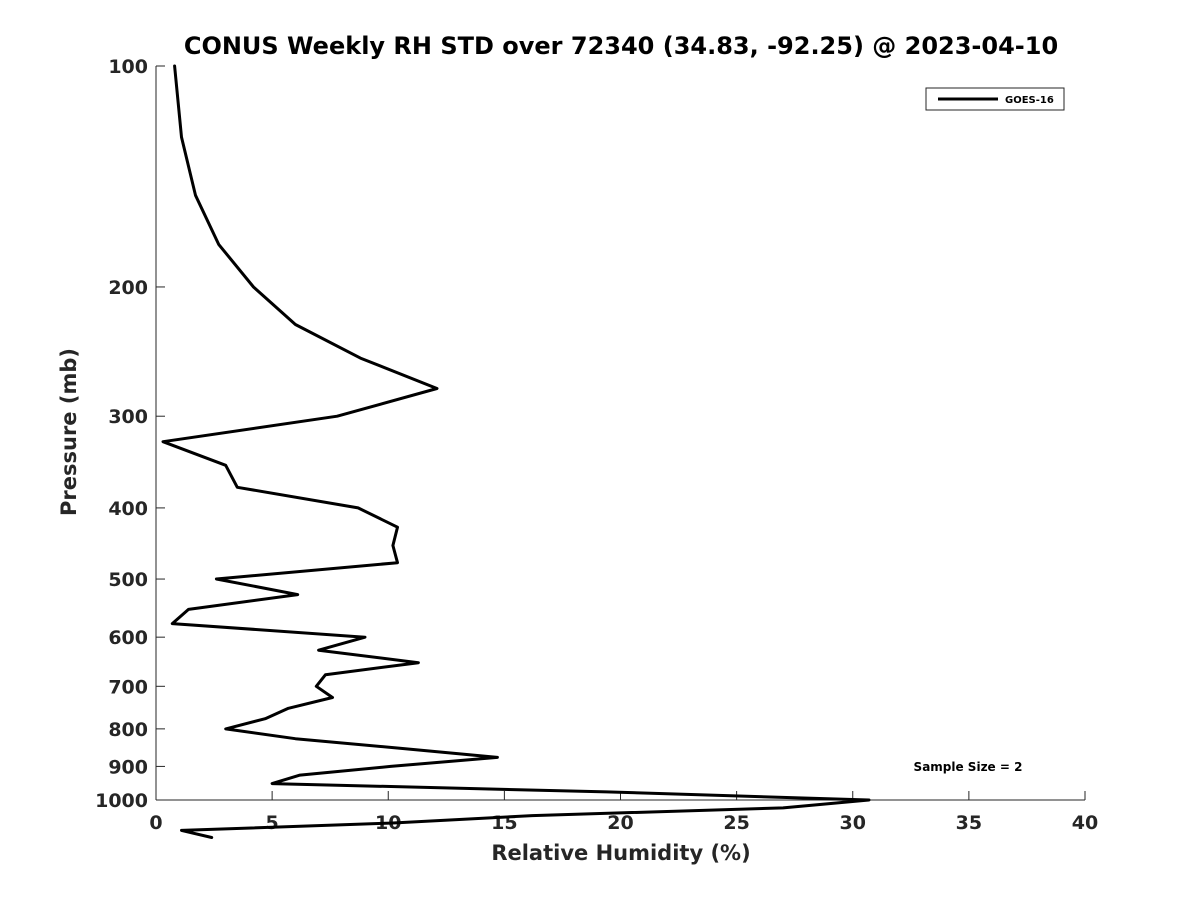  What do you see at coordinates (130, 434) in the screenshot?
I see `y-ticks: 100 200 300 400 500 600 700 800 900 1000` at bounding box center [130, 434].